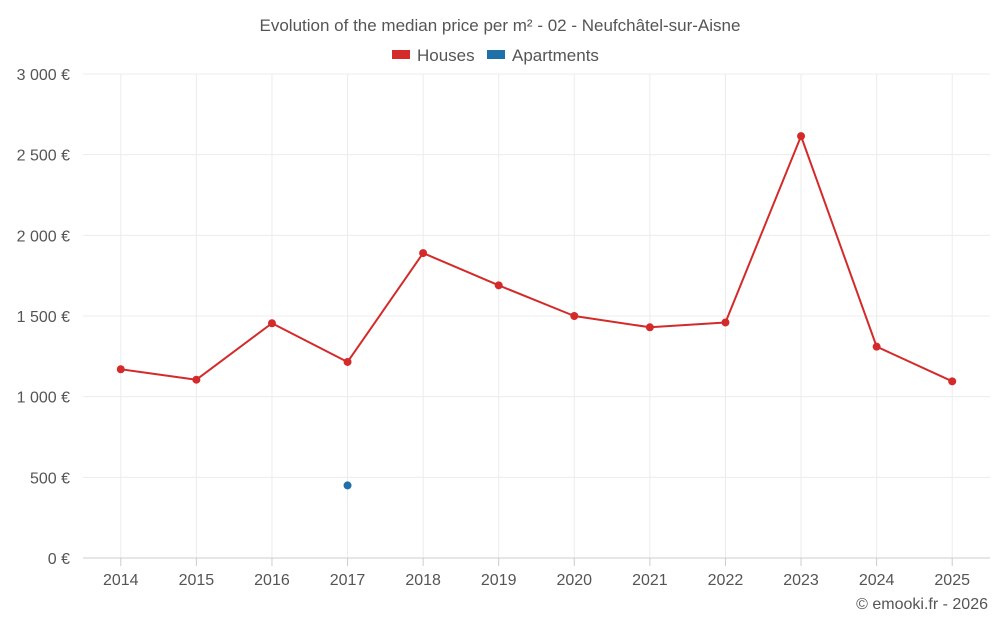 This screenshot has height=625, width=1000. What do you see at coordinates (922, 604) in the screenshot?
I see `credit-text: © emooki.fr - 2026` at bounding box center [922, 604].